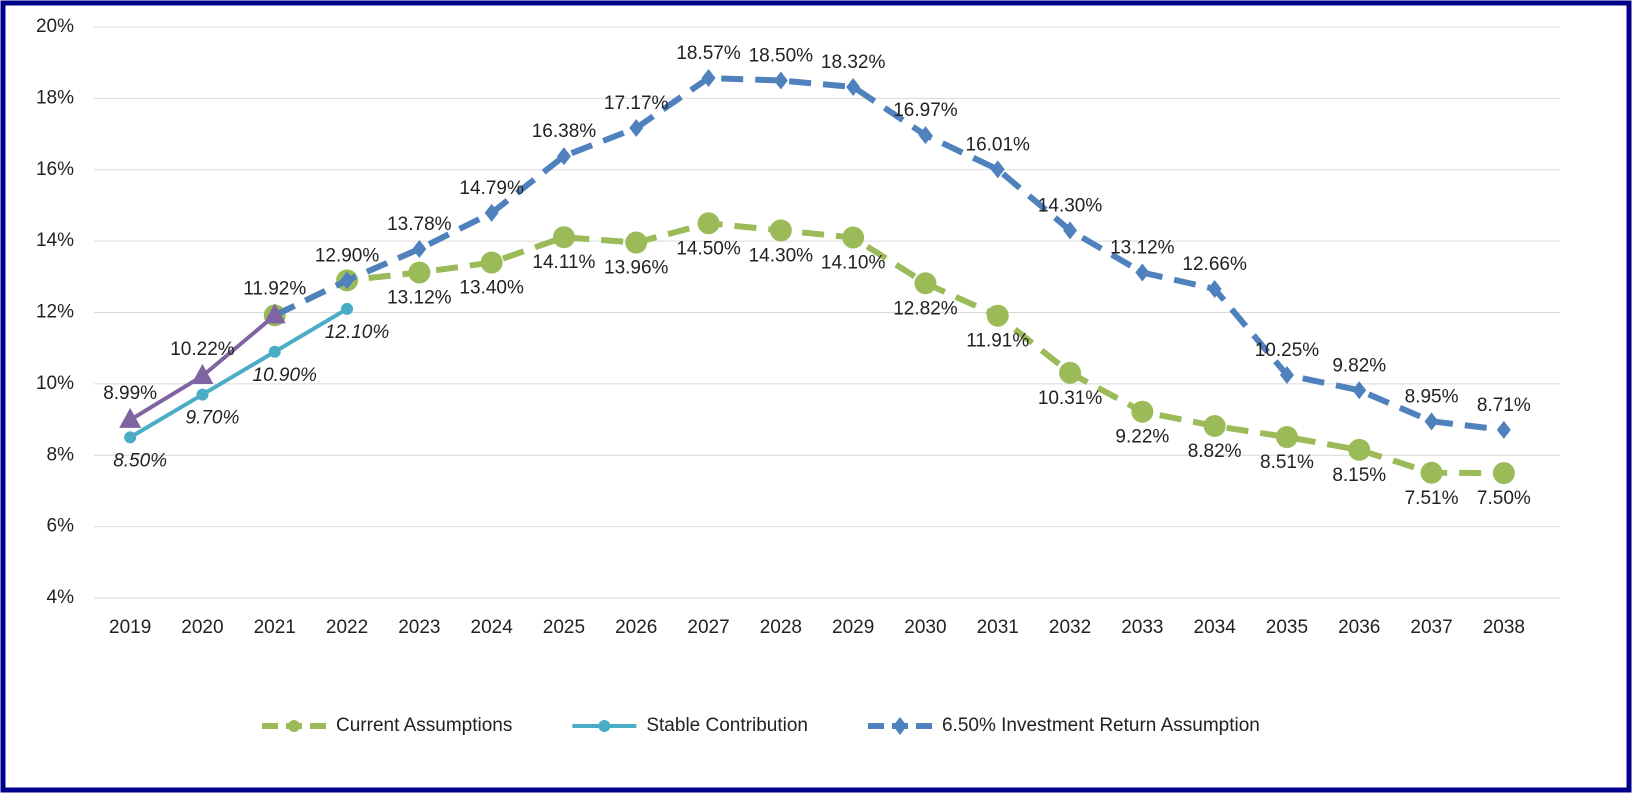 Image resolution: width=1632 pixels, height=793 pixels. I want to click on data-label: 8.50%, so click(140, 460).